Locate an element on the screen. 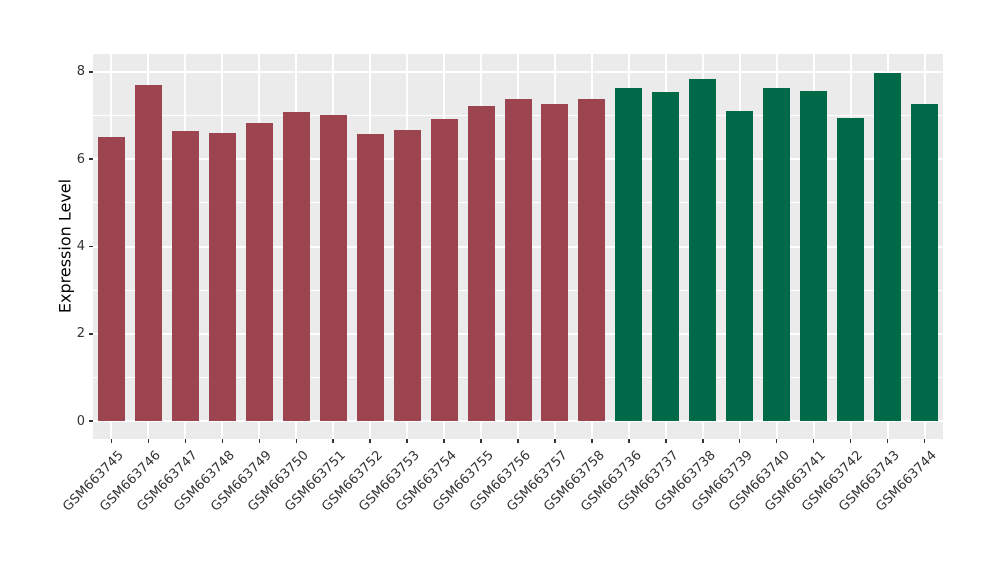 This screenshot has width=1000, height=580. bar-GSM663742 is located at coordinates (851, 270).